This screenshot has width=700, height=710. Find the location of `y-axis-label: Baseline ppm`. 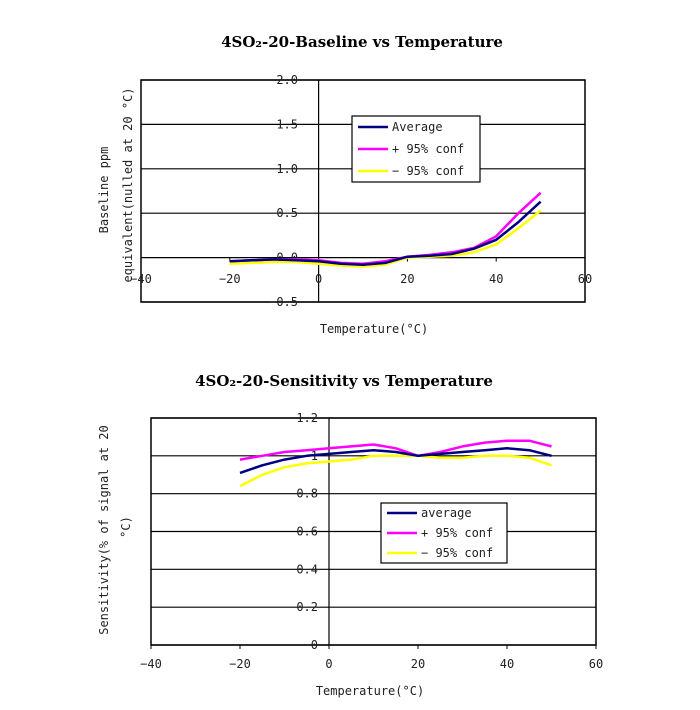

y-axis-label: Baseline ppm is located at coordinates (104, 190).